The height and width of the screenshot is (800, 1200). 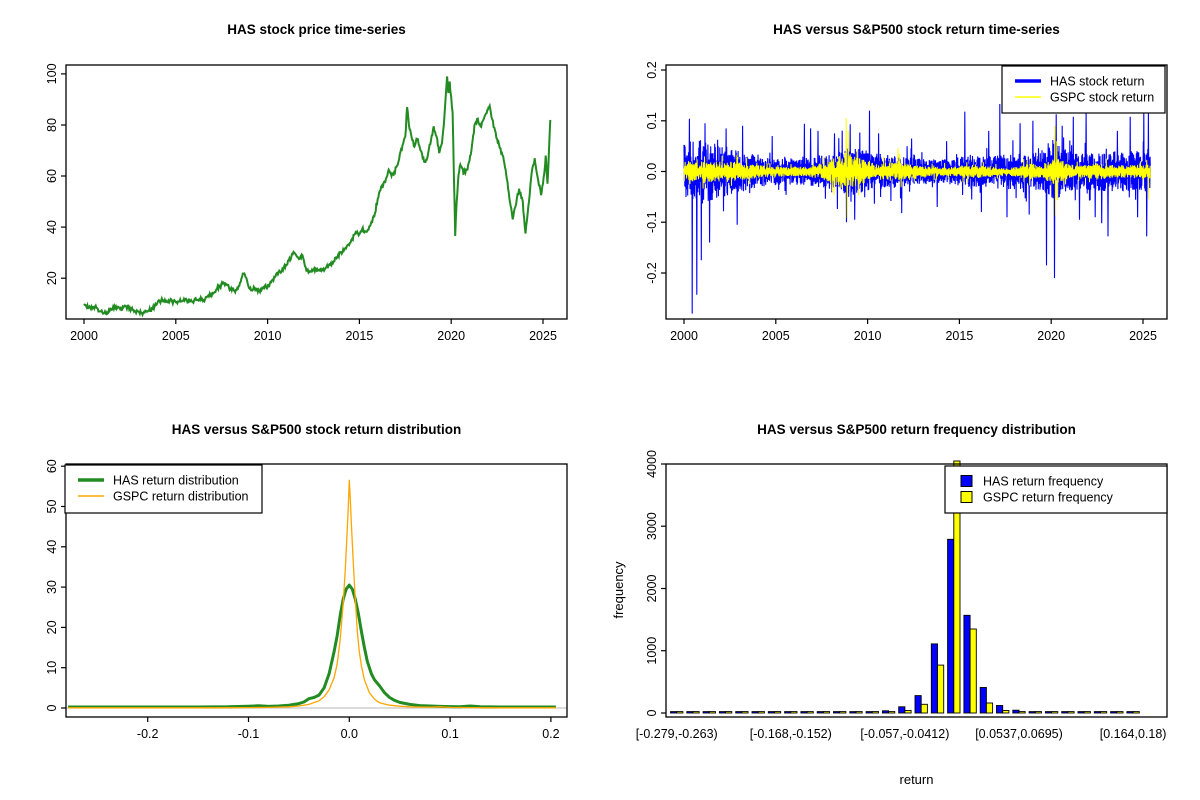 What do you see at coordinates (684, 336) in the screenshot?
I see `x-tick-label: 2000` at bounding box center [684, 336].